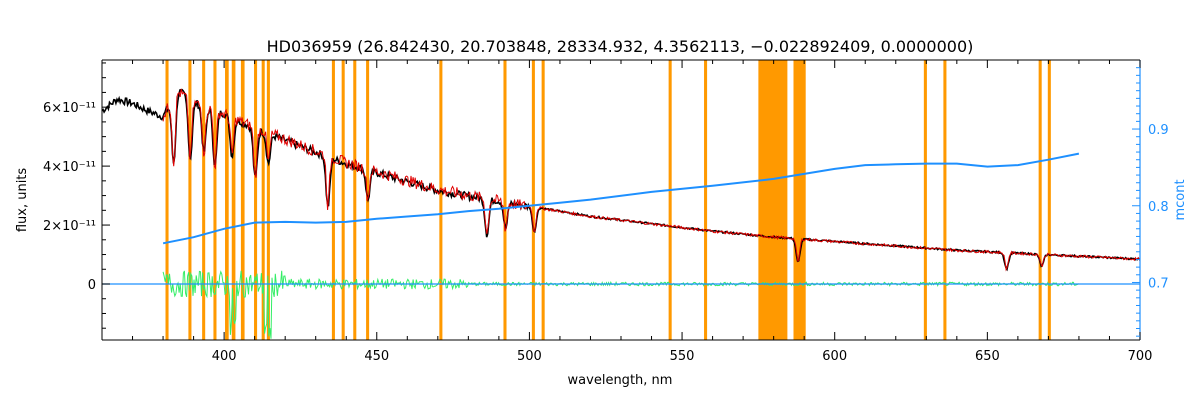  I want to click on y-tick-label: 0, so click(92, 285).